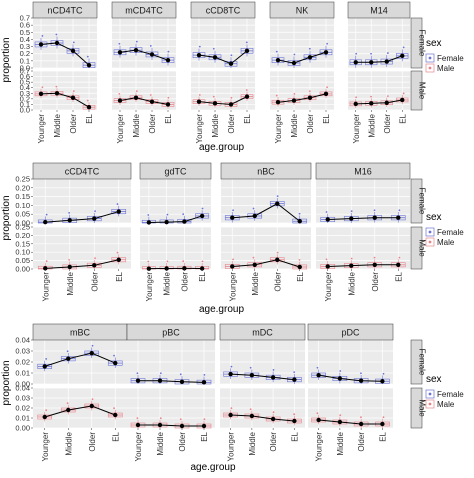 The image size is (474, 478). Describe the element at coordinates (22, 418) in the screenshot. I see `y-tick-label: 0.01` at that location.